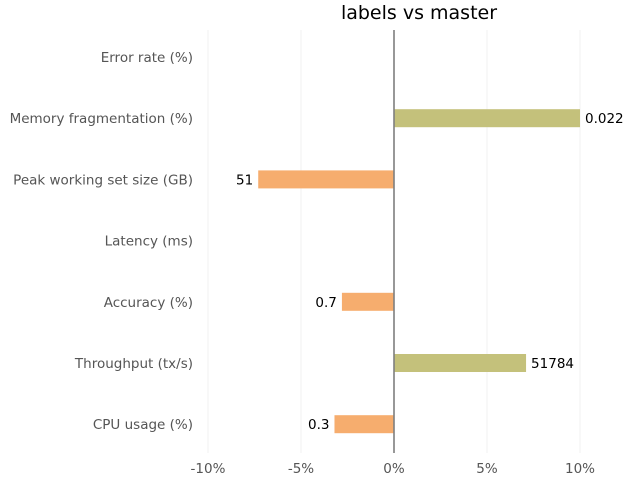  What do you see at coordinates (552, 364) in the screenshot?
I see `bar-value-label: 51784` at bounding box center [552, 364].